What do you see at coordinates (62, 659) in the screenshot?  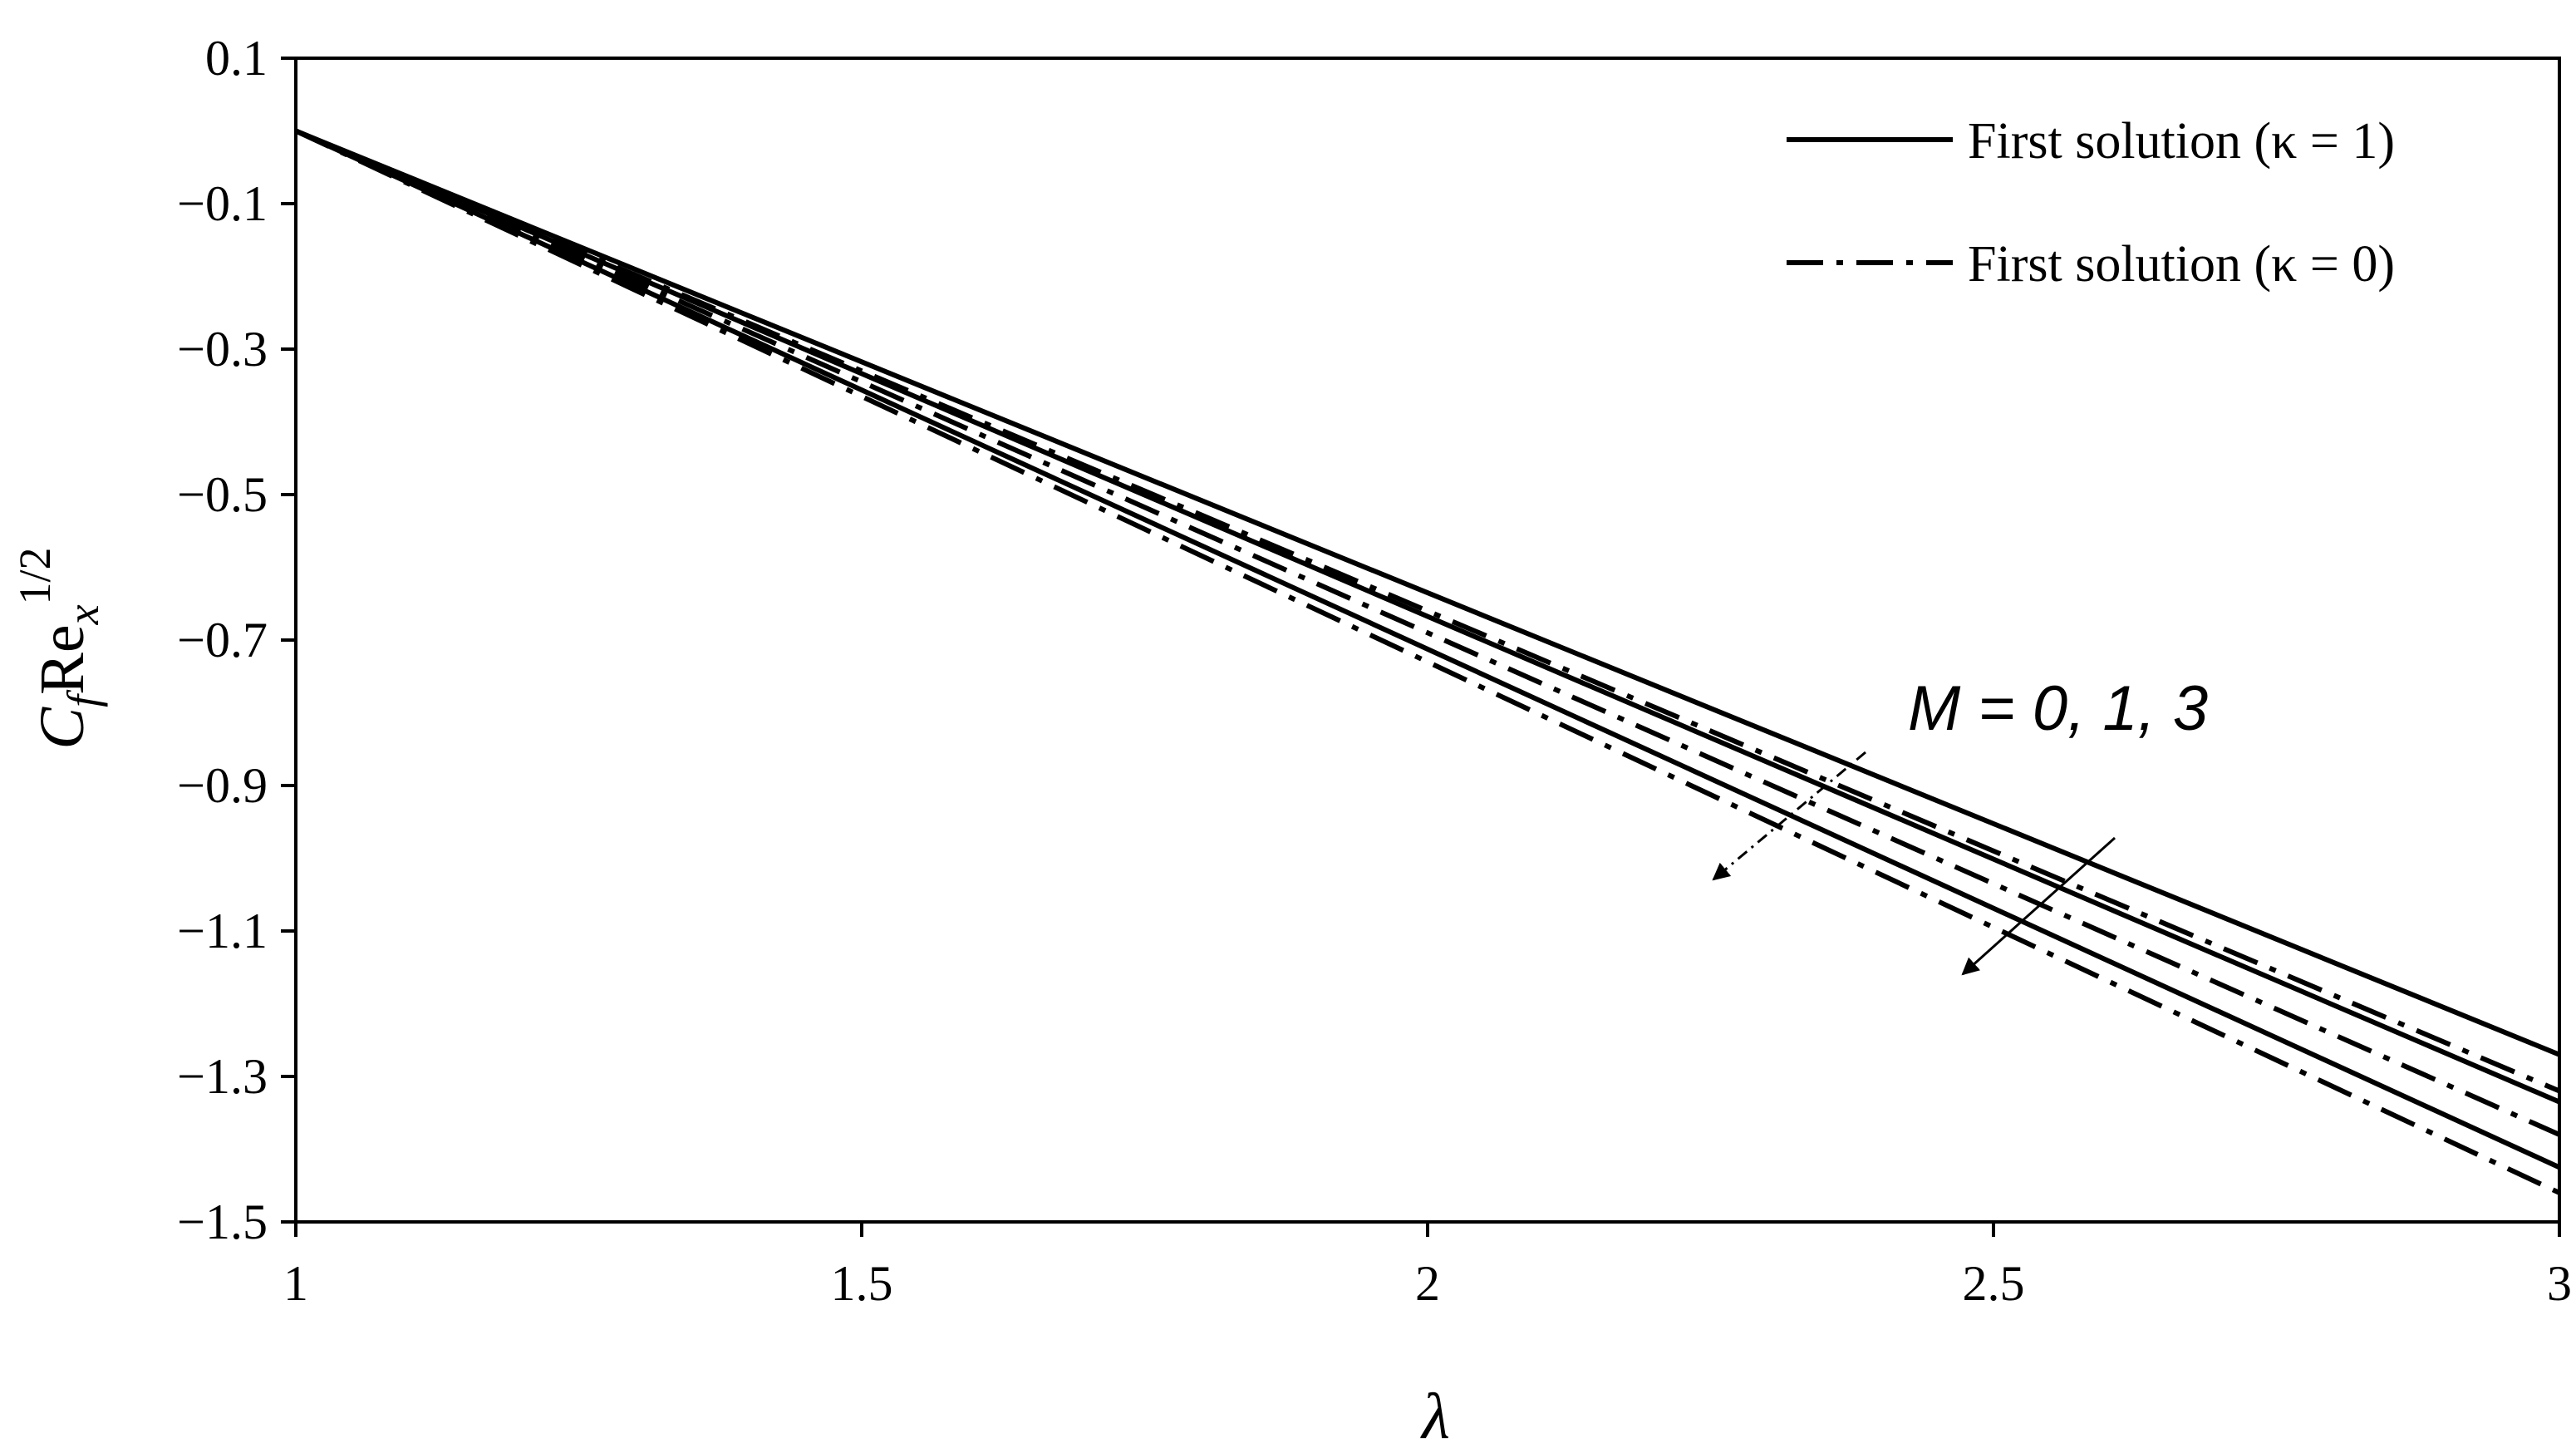 I see `y-axis-title-part: Re` at bounding box center [62, 659].